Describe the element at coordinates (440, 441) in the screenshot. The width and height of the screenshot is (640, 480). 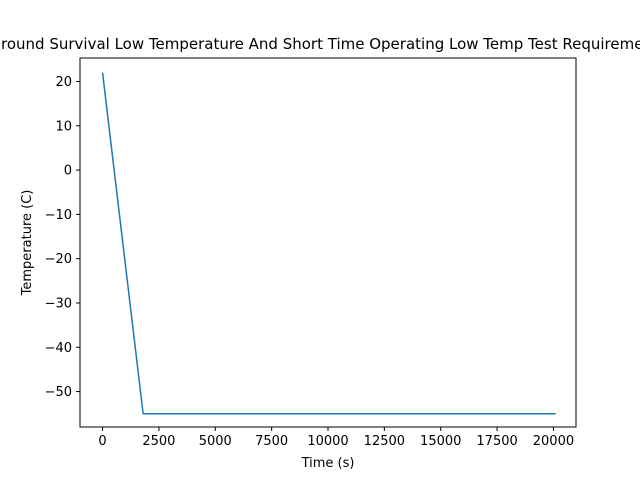
I see `x-tick-label: 15000` at that location.